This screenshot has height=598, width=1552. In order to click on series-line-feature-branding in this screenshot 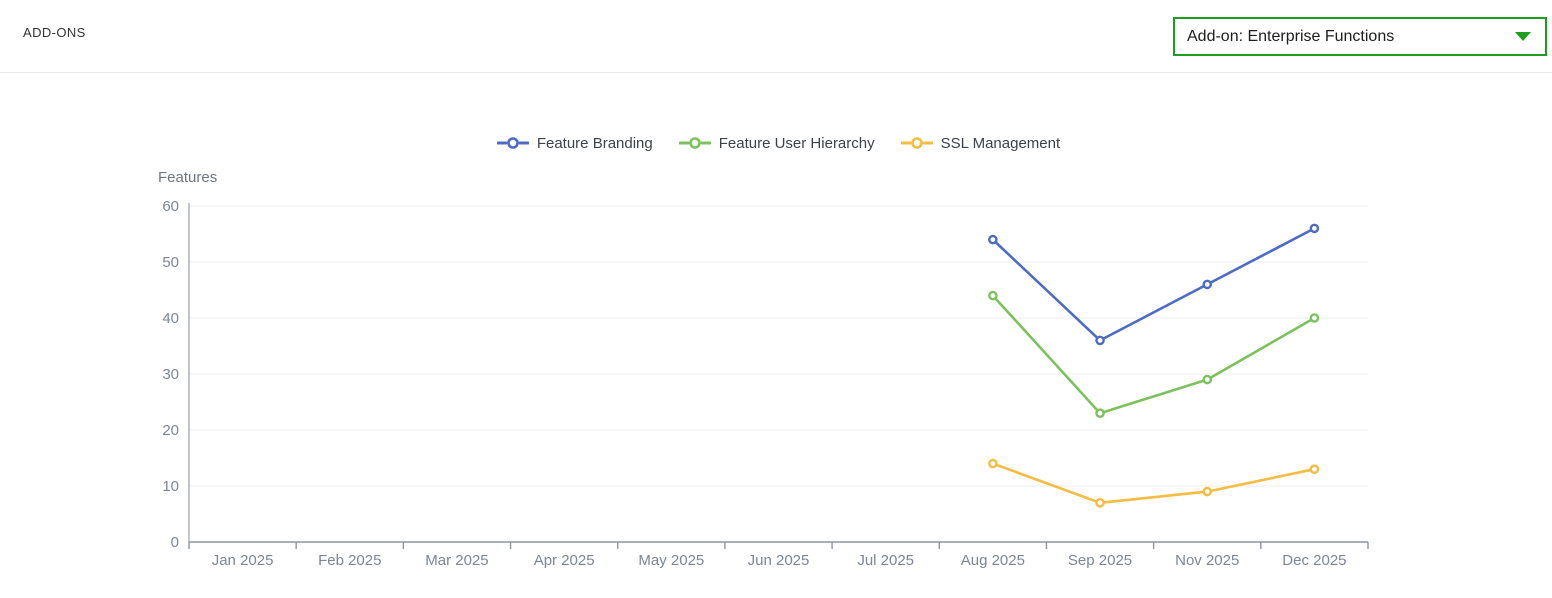, I will do `click(1153, 284)`.